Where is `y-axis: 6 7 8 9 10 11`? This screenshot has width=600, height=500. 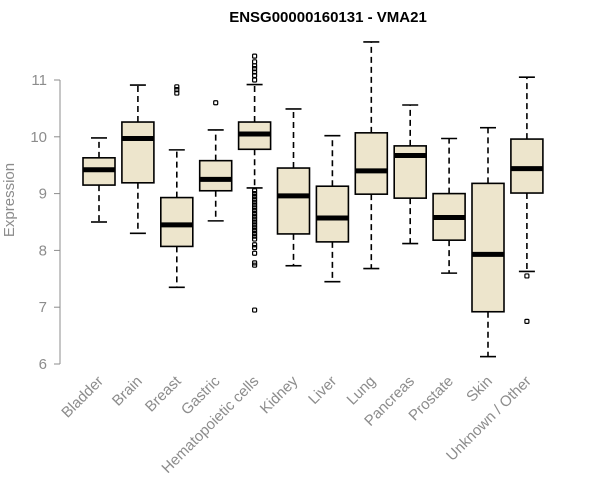
y-axis: 6 7 8 9 10 11 is located at coordinates (45, 222).